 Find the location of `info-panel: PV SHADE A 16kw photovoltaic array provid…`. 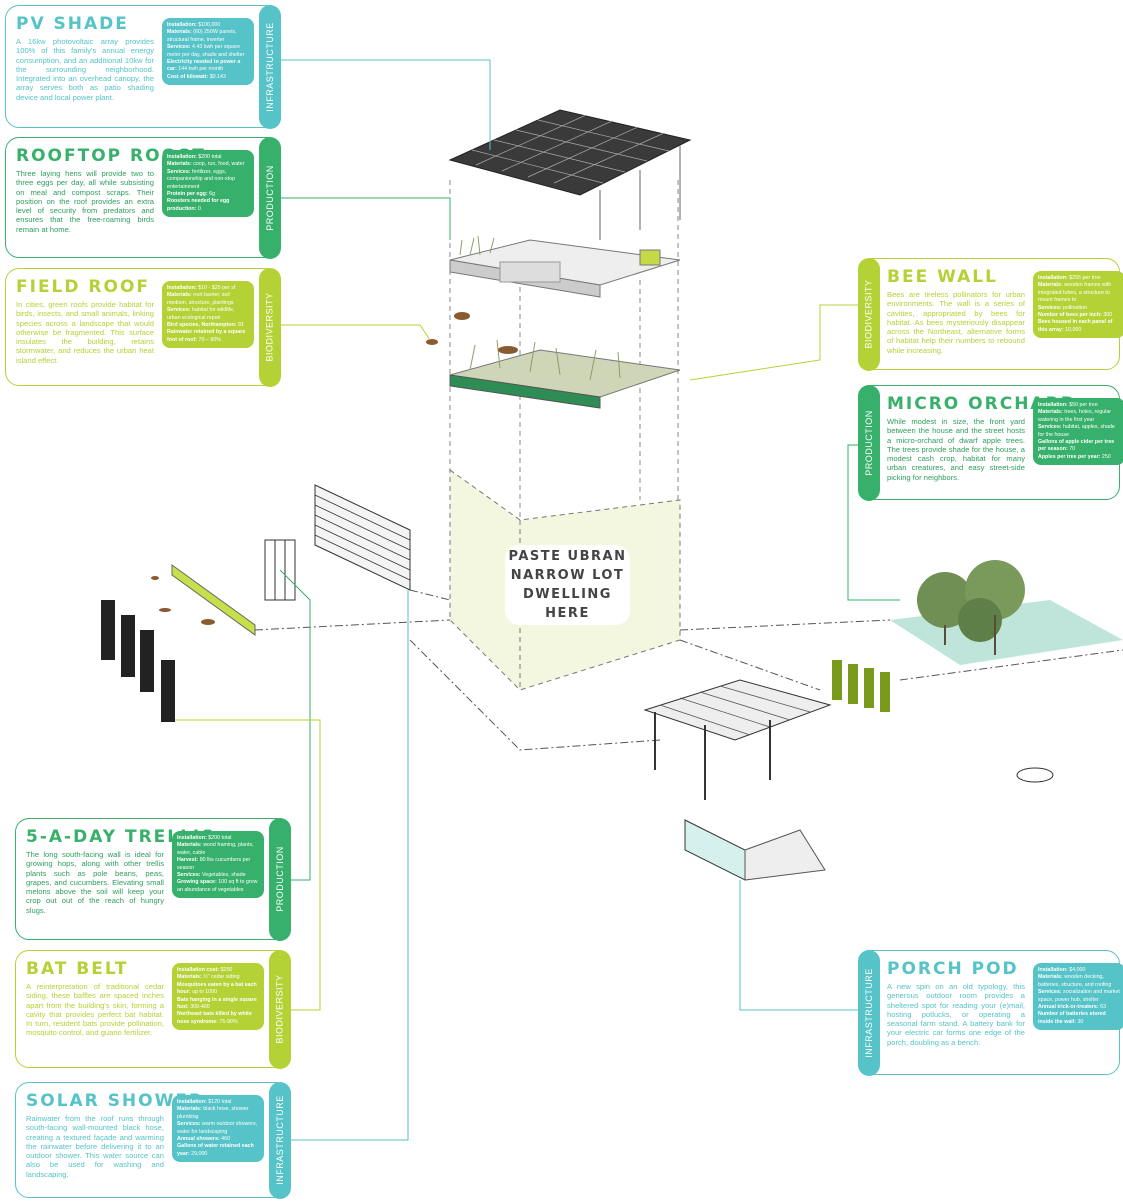

info-panel: PV SHADE A 16kw photovoltaic array provid… is located at coordinates (143, 66).